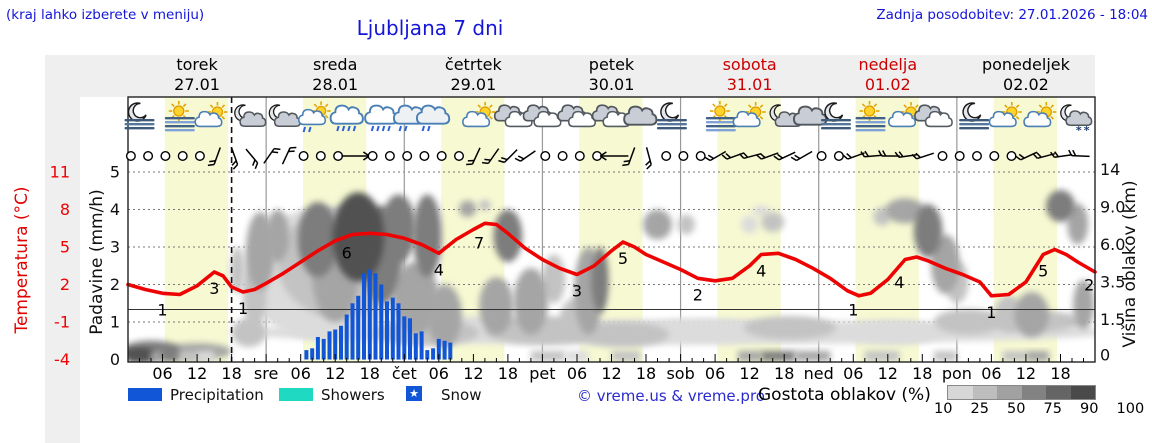  I want to click on day-abbr-label: pet, so click(542, 373).